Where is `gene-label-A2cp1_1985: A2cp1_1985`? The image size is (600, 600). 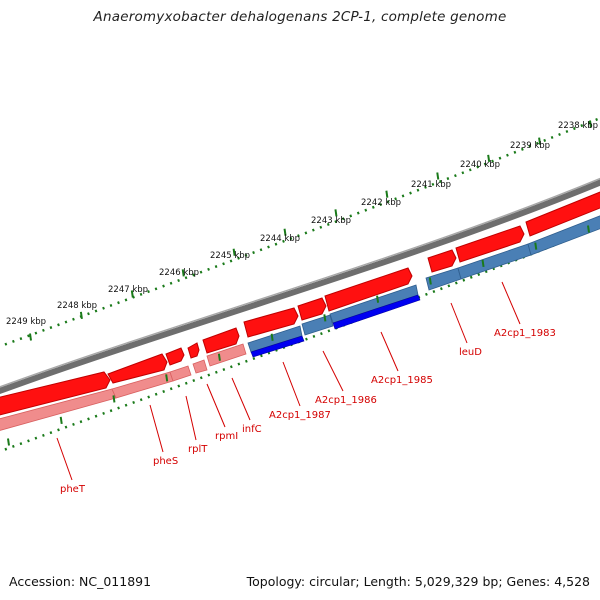 gene-label-A2cp1_1985: A2cp1_1985 is located at coordinates (402, 380).